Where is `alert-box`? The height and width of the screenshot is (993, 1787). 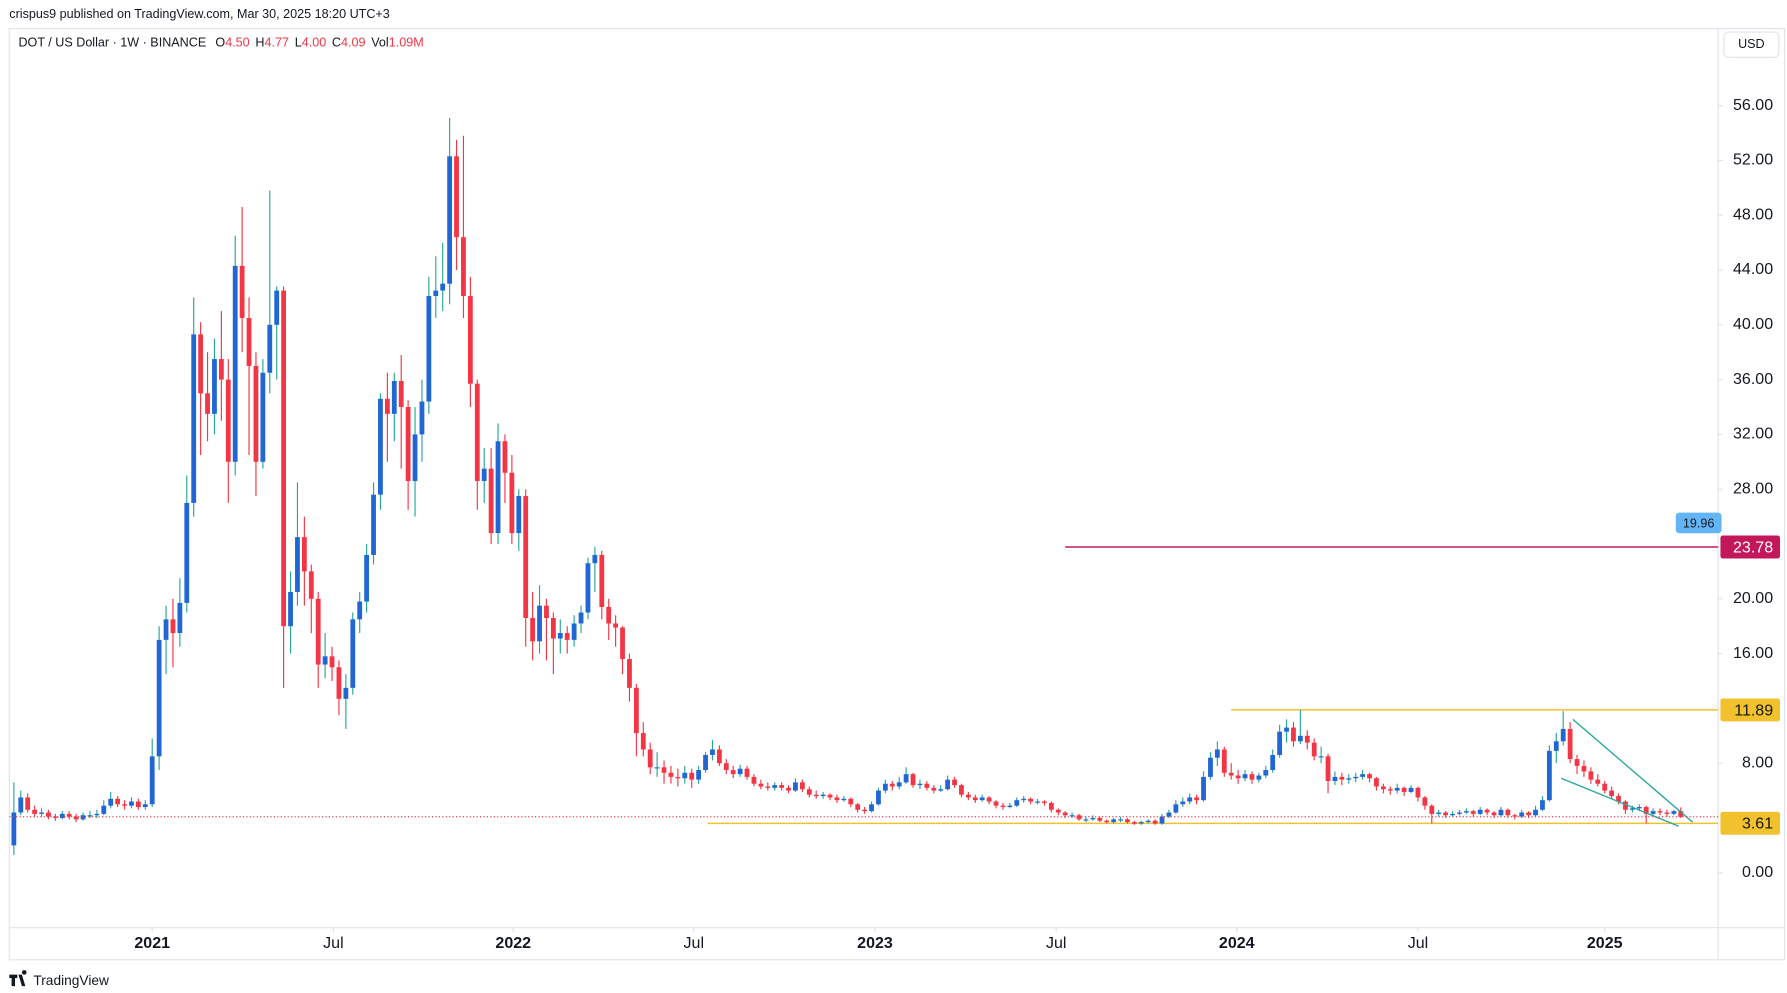 alert-box is located at coordinates (1698, 523).